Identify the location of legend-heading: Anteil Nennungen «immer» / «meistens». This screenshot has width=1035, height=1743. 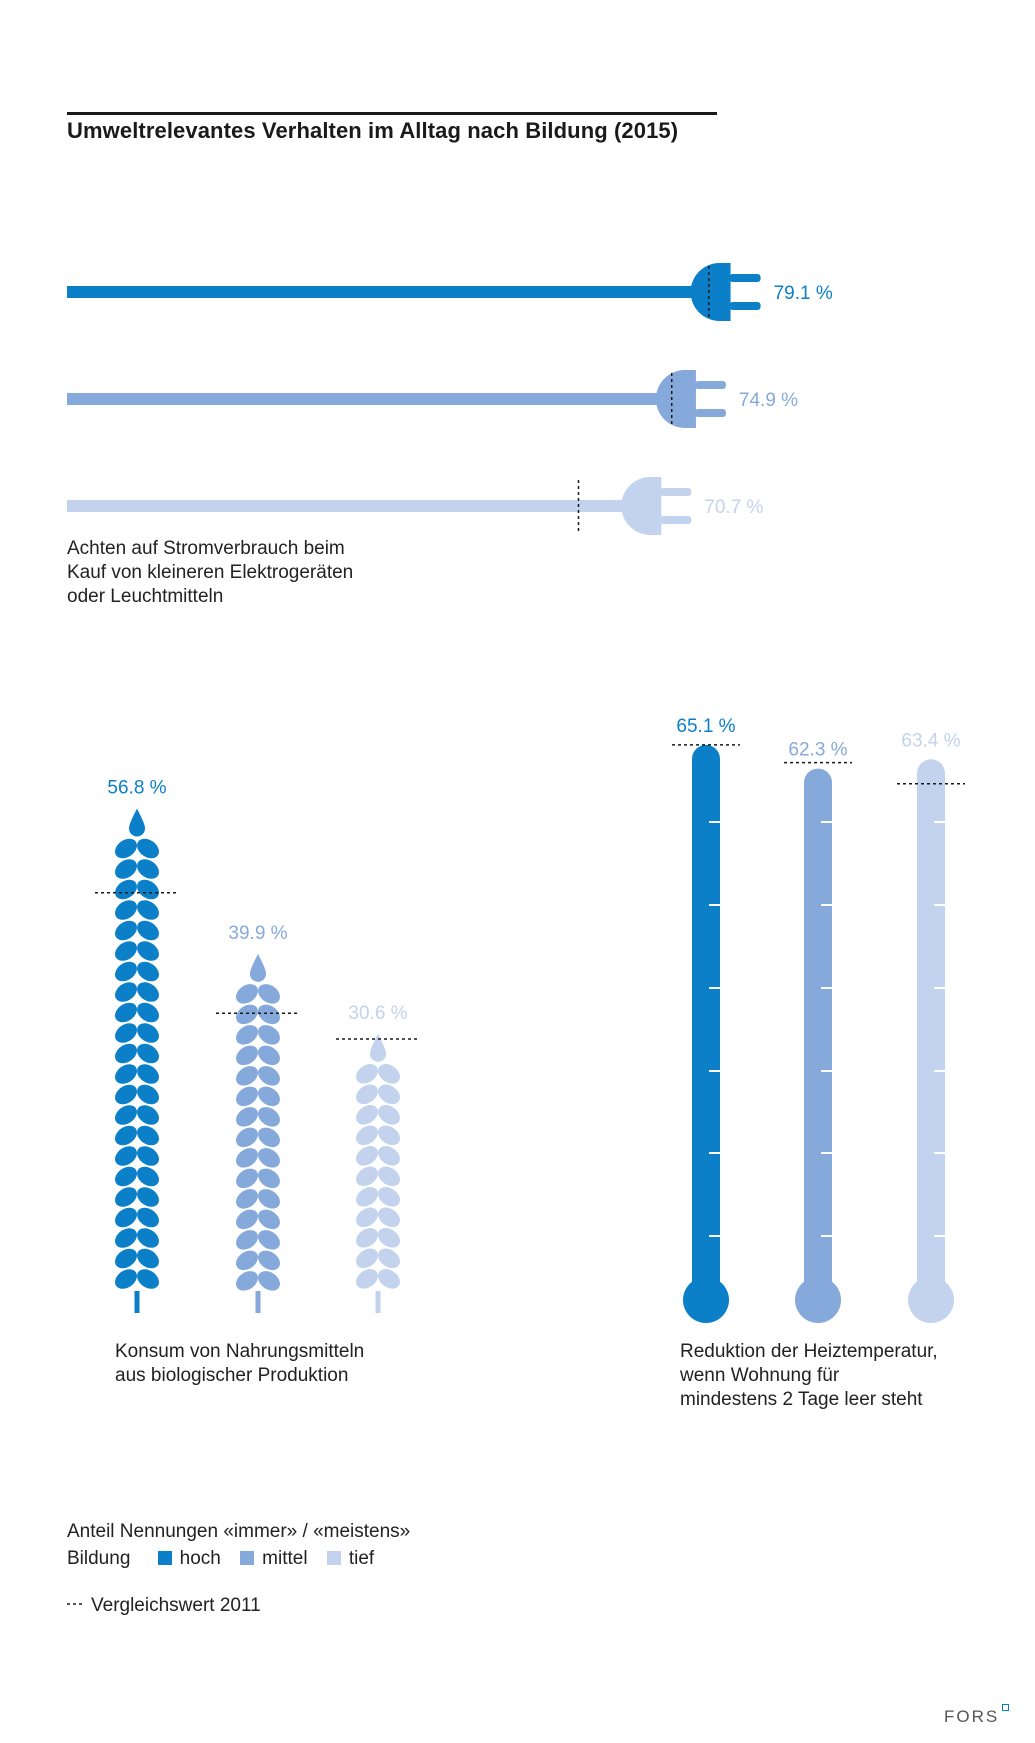
(239, 1531).